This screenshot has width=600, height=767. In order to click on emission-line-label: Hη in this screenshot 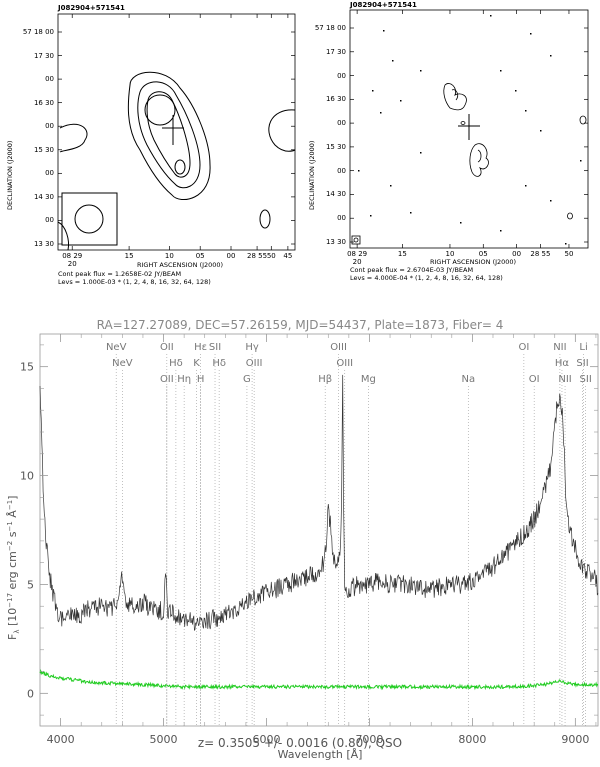, I will do `click(184, 379)`.